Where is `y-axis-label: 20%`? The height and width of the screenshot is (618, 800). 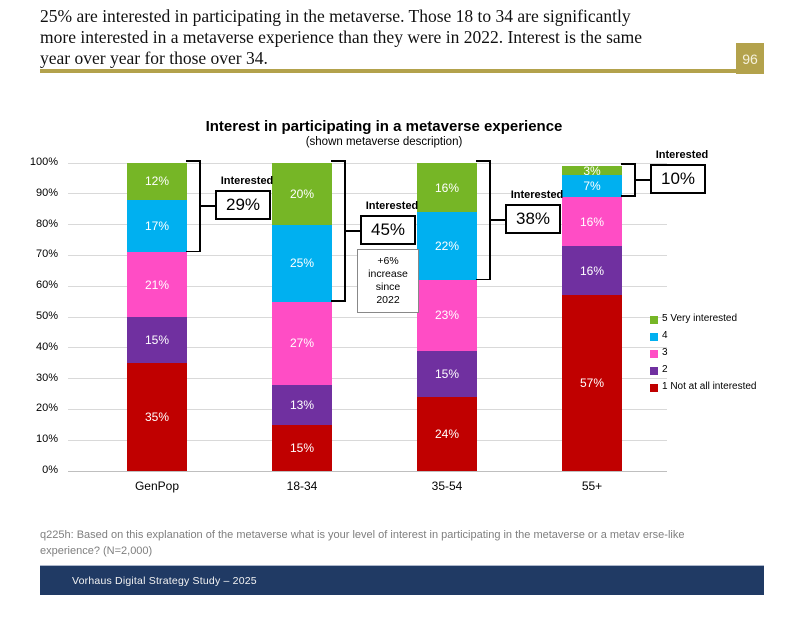 y-axis-label: 20% is located at coordinates (46, 408).